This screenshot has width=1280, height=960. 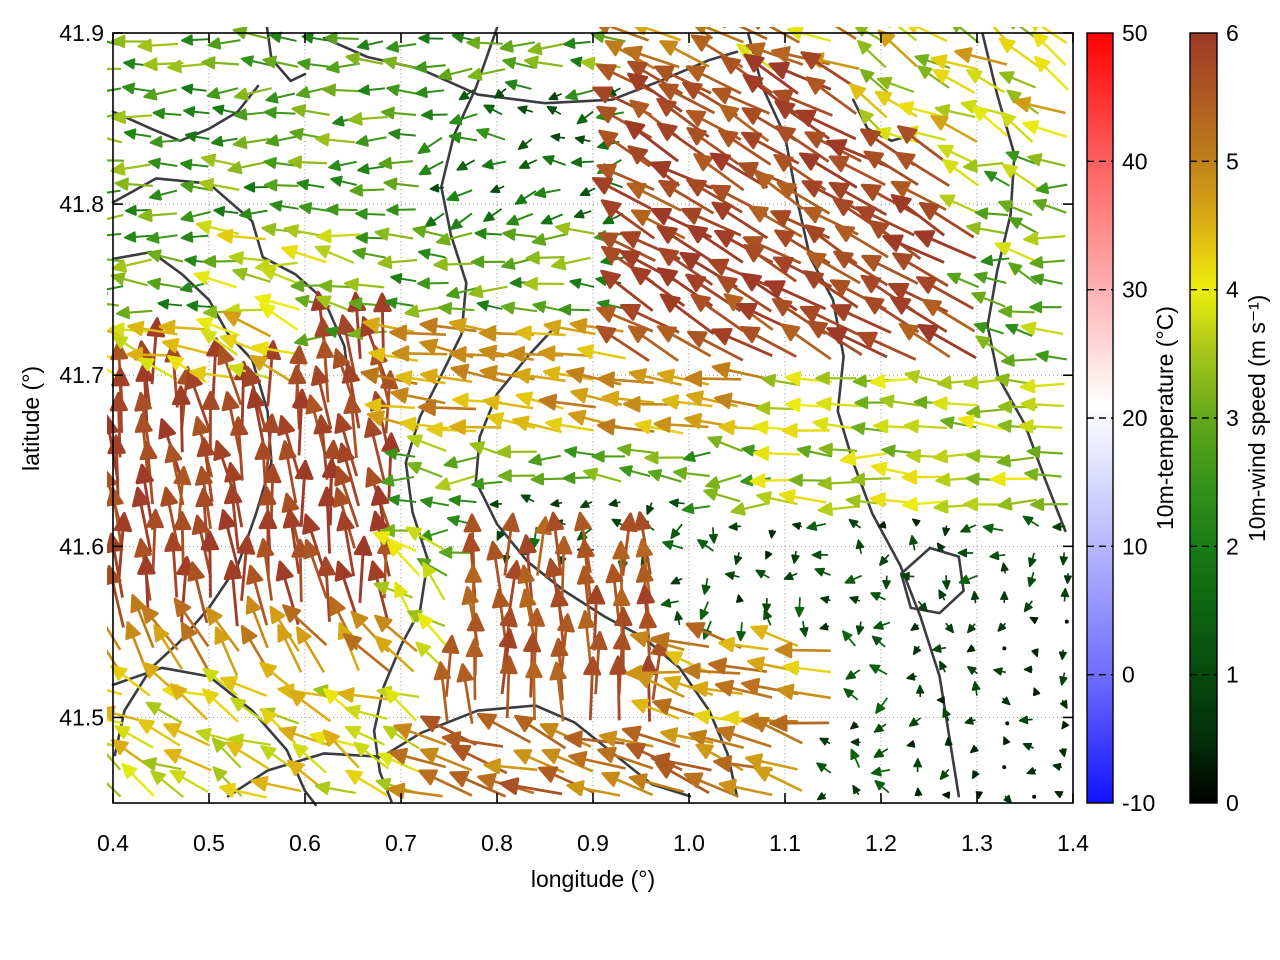 I want to click on wind-speed-colorbar-tick-label: 6, so click(x=1232, y=33).